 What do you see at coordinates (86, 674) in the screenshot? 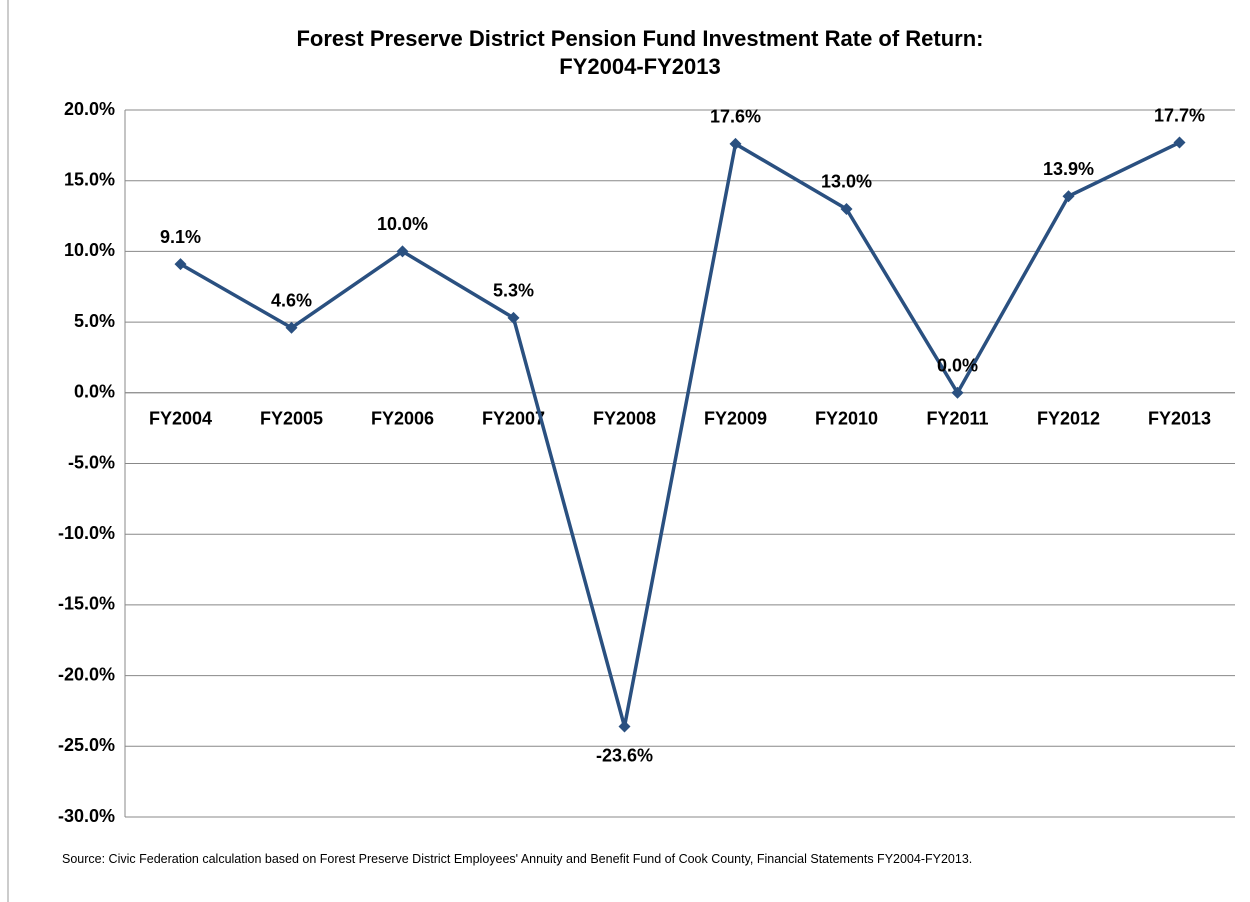
I see `y-tick-label: -20.0%` at bounding box center [86, 674].